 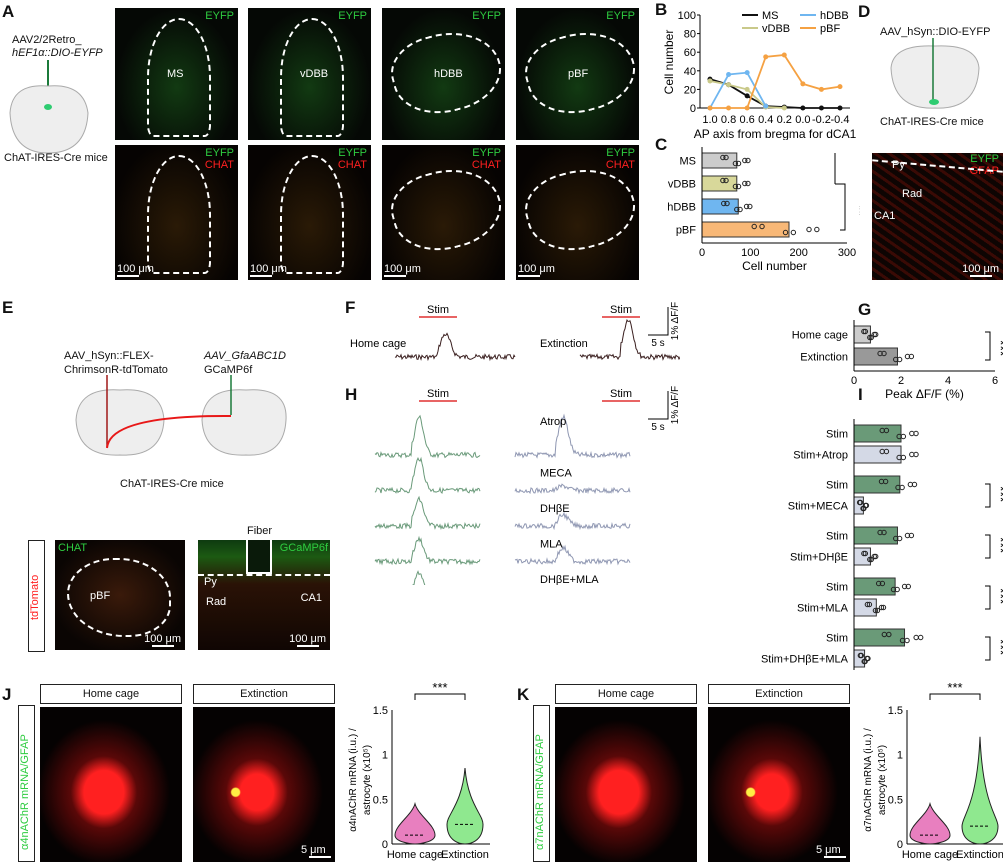 What do you see at coordinates (818, 507) in the screenshot?
I see `category-label: Stim+MECA` at bounding box center [818, 507].